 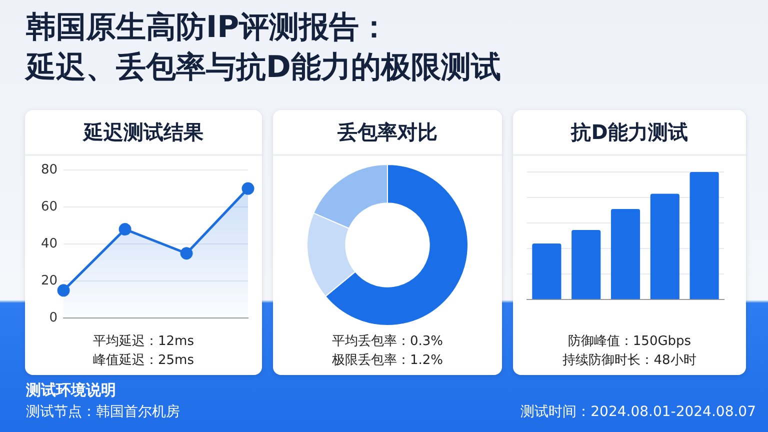 I want to click on y-tick-label: 80, so click(x=49, y=170).